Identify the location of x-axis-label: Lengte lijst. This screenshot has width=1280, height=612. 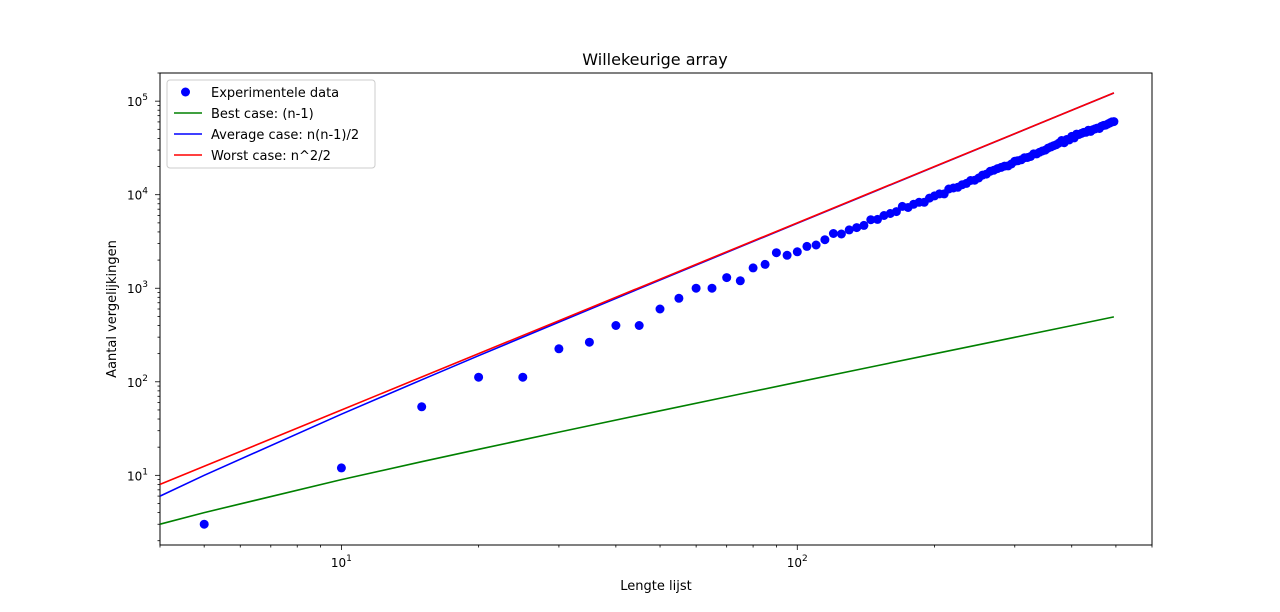
(655, 586).